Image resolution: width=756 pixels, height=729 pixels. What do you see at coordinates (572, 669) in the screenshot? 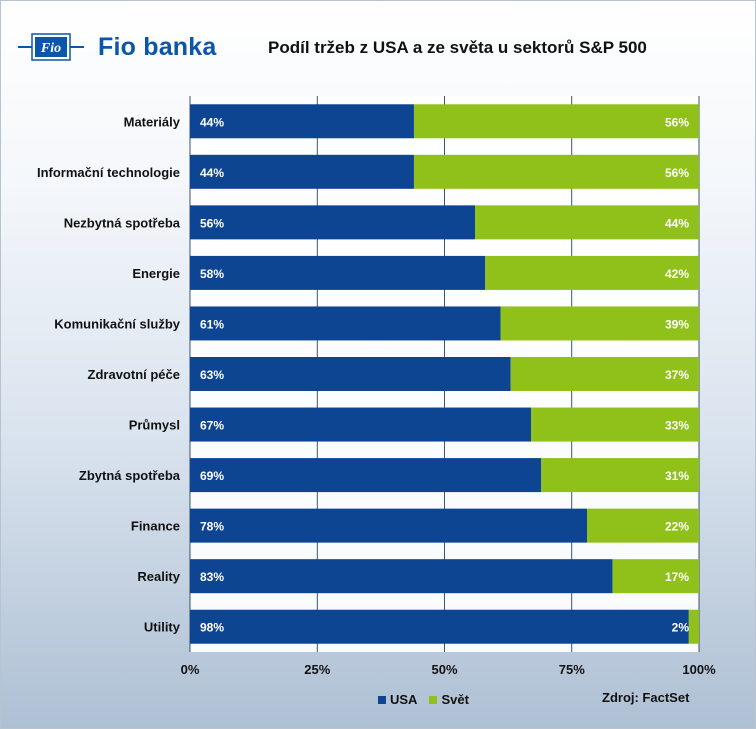
I see `x-tick-label: 75%` at bounding box center [572, 669].